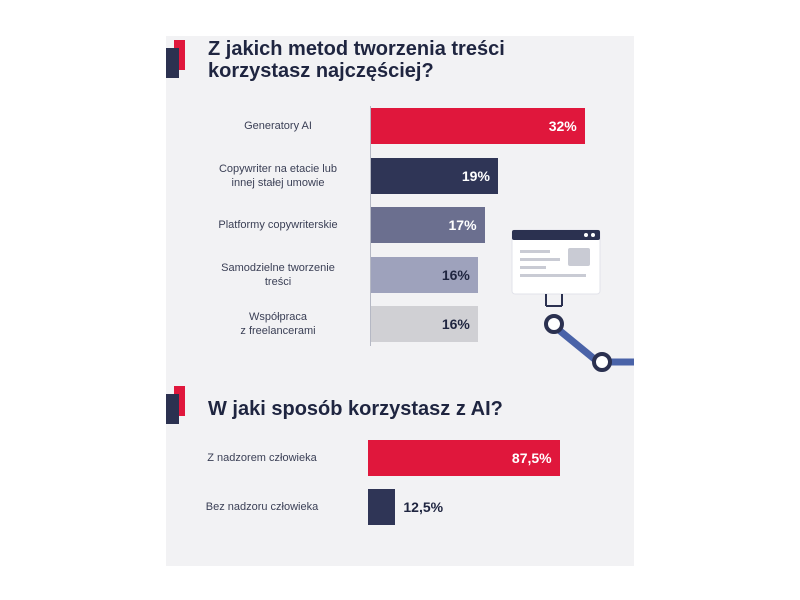 The height and width of the screenshot is (600, 800). What do you see at coordinates (278, 324) in the screenshot?
I see `chart-1-category-label: Współpraca z freelancerami` at bounding box center [278, 324].